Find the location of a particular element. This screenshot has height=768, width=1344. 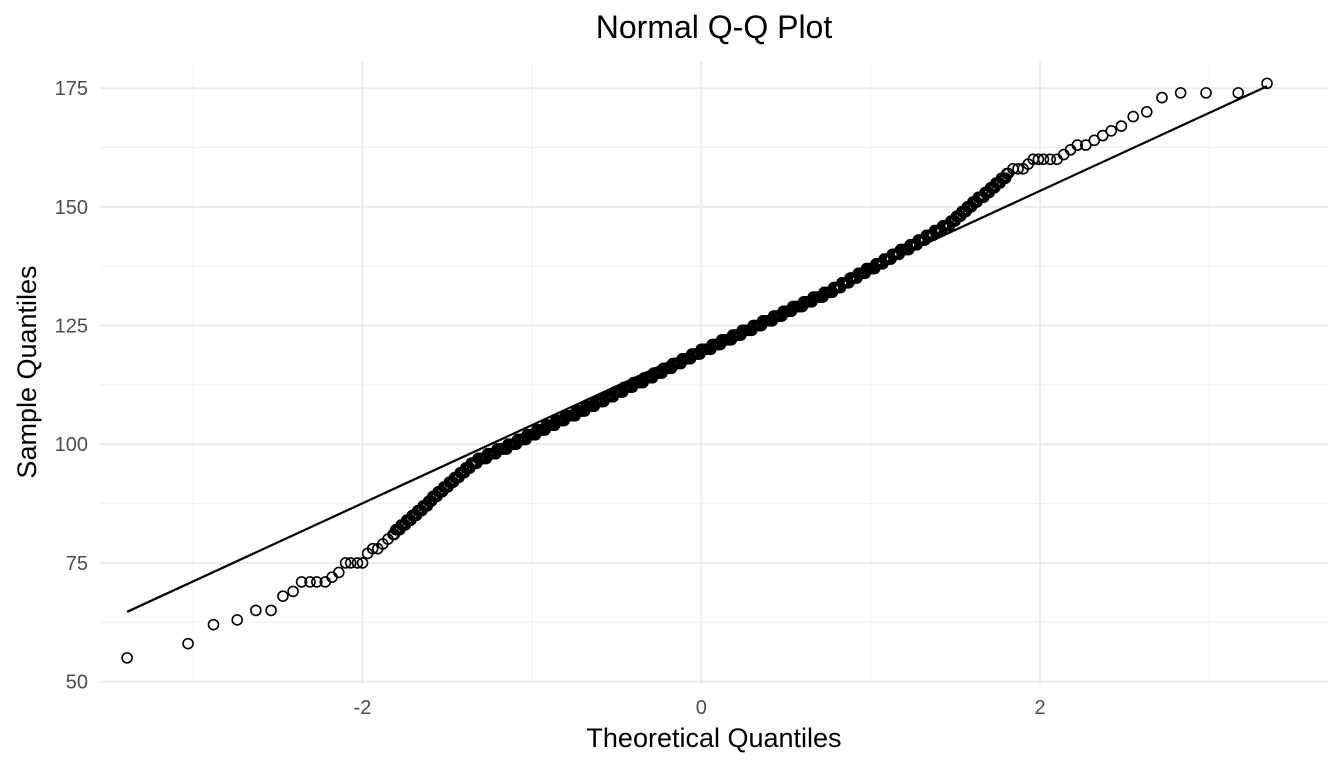

y-axis-ticks: 50 75 100 125 150 175 is located at coordinates (71, 386).